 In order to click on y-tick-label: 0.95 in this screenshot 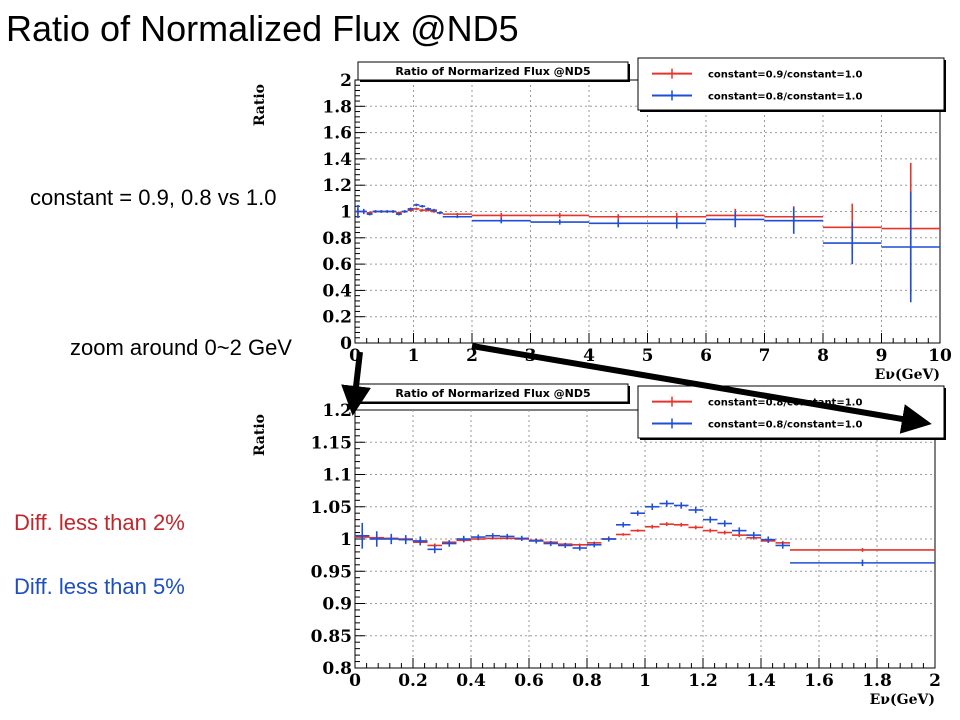, I will do `click(331, 572)`.